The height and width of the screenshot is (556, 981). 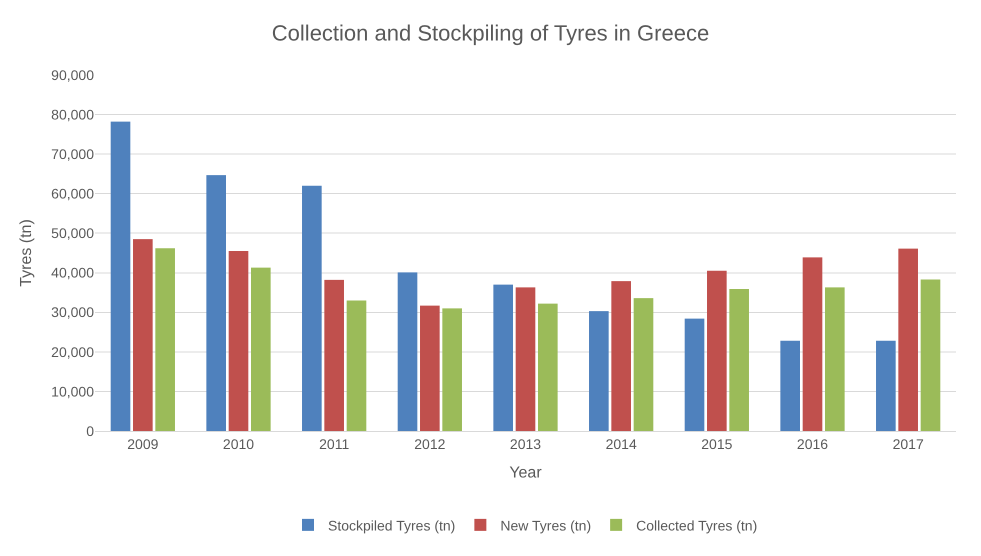 What do you see at coordinates (72, 391) in the screenshot?
I see `y-tick-label: 10,000` at bounding box center [72, 391].